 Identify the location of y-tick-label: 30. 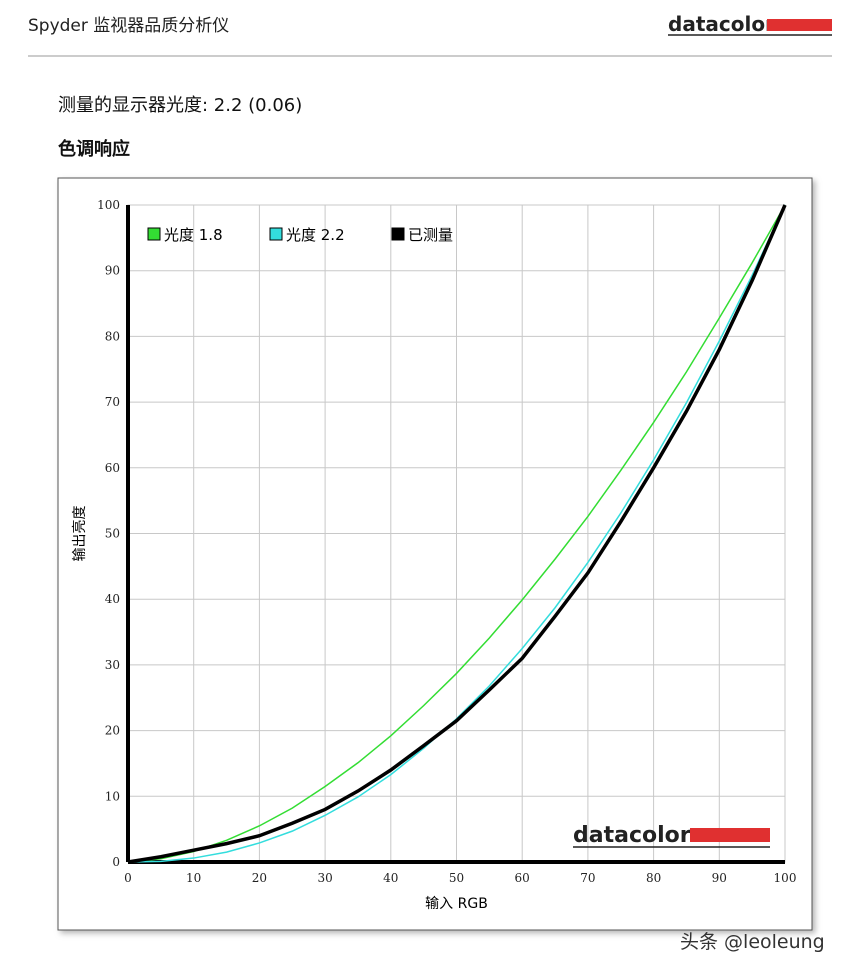
(112, 665).